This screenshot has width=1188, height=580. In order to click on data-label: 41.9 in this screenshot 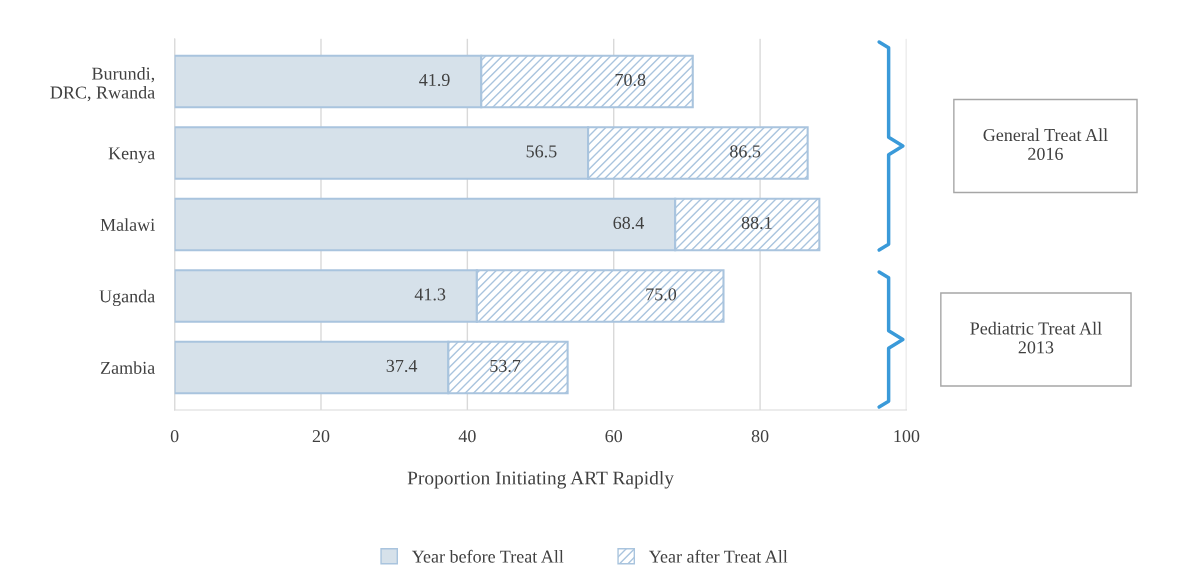, I will do `click(434, 80)`.